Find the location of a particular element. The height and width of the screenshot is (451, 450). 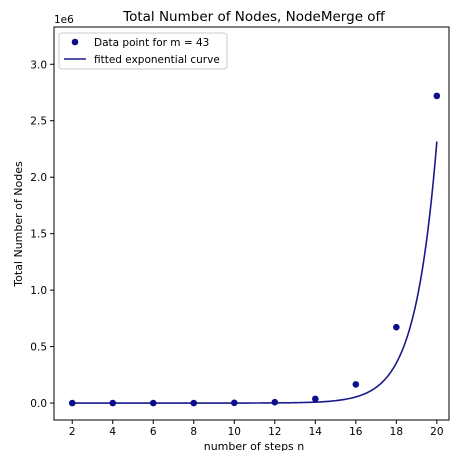

chart-title: Total Number of Nodes, NodeMerge off is located at coordinates (253, 17).